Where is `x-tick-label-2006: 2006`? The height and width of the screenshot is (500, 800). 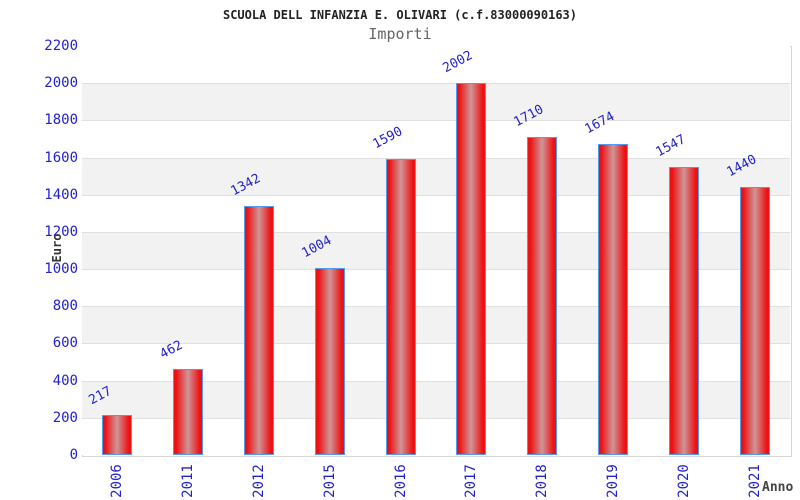 x-tick-label-2006: 2006 is located at coordinates (117, 481).